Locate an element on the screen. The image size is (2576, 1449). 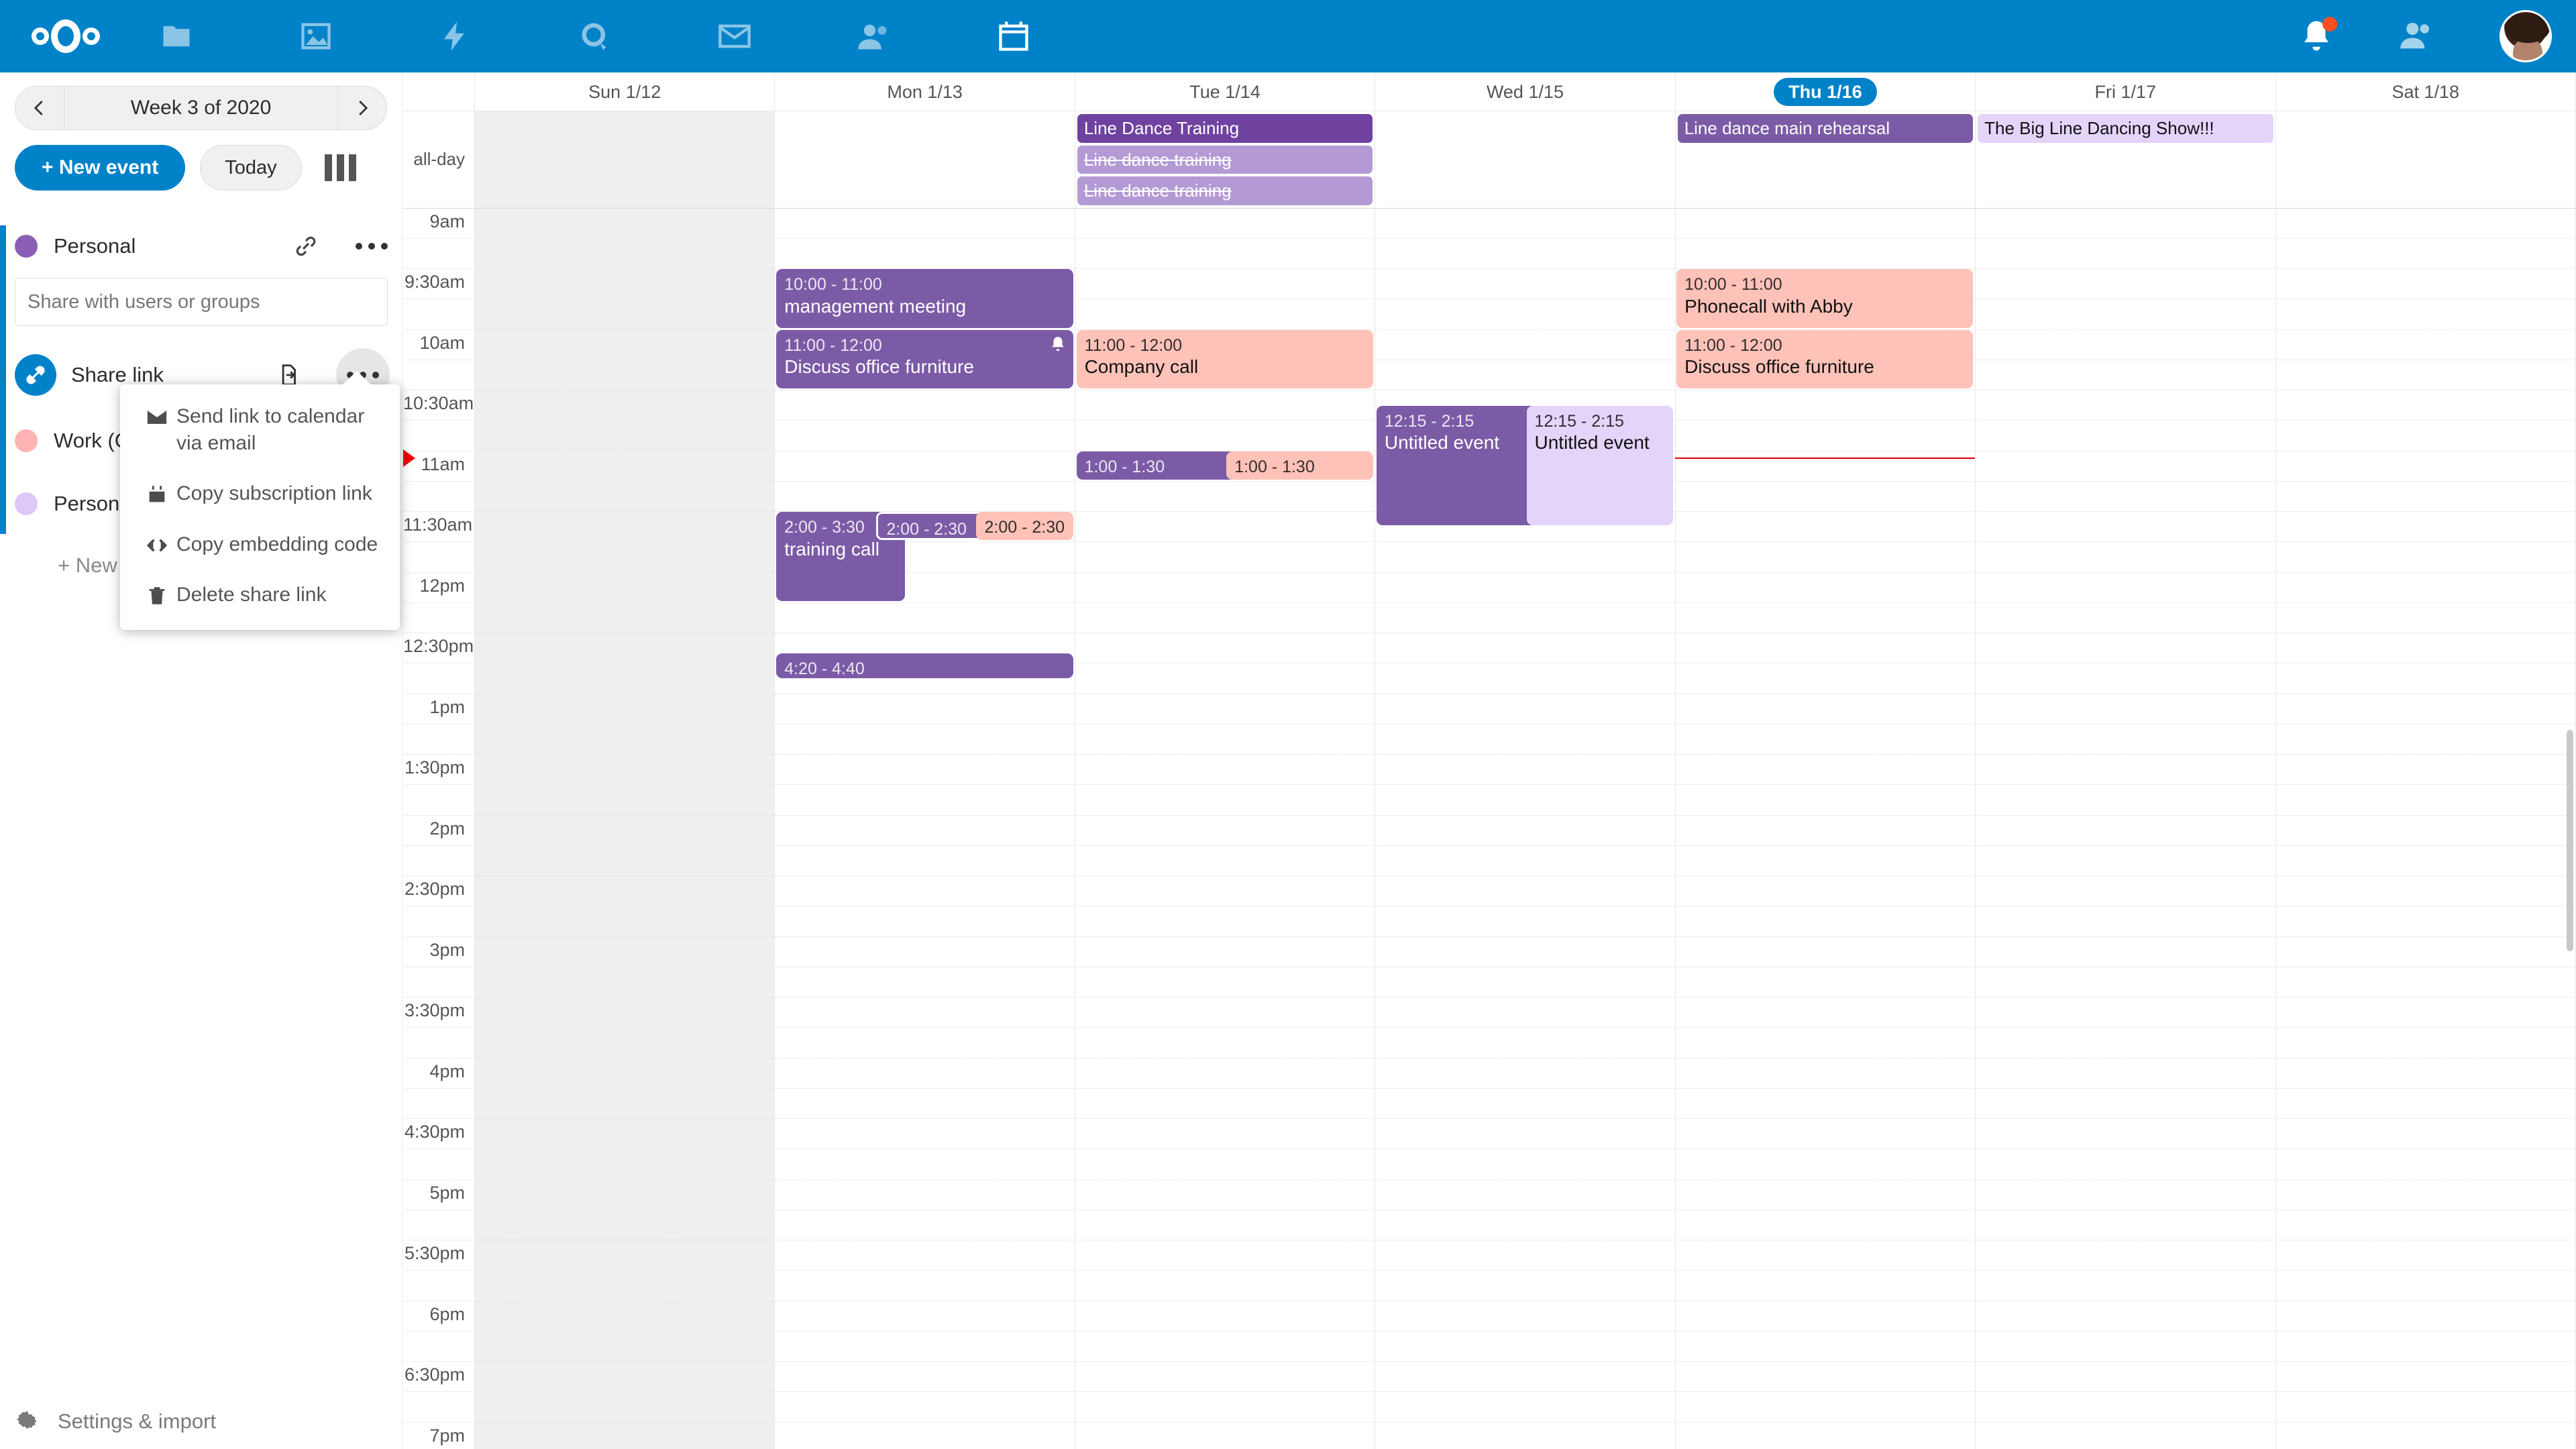
all-day-cell-5: The Big Line Dancing Show!!! is located at coordinates (2126, 159).